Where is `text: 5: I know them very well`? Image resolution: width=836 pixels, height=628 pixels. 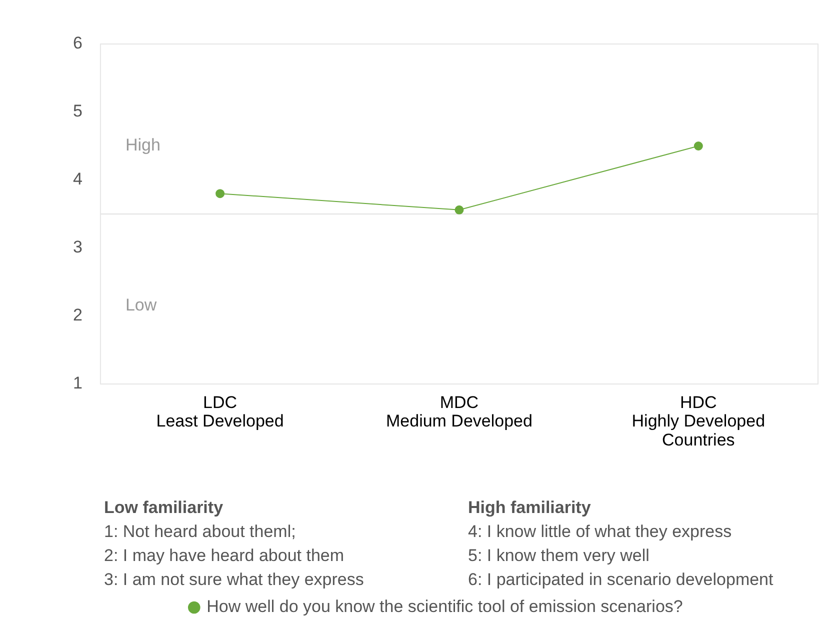 text: 5: I know them very well is located at coordinates (559, 556).